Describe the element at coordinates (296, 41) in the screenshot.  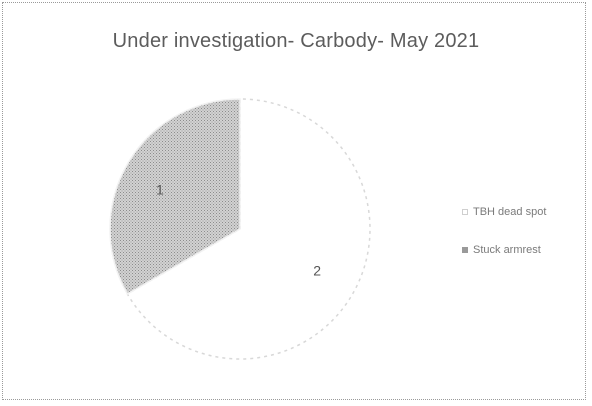
I see `chart-title: Under investigation- Carbody- May 2021` at that location.